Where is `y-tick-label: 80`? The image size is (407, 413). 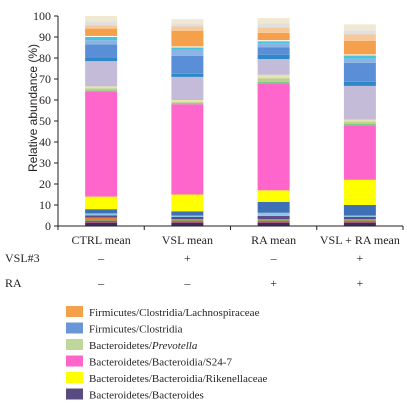 y-tick-label: 80 is located at coordinates (45, 58).